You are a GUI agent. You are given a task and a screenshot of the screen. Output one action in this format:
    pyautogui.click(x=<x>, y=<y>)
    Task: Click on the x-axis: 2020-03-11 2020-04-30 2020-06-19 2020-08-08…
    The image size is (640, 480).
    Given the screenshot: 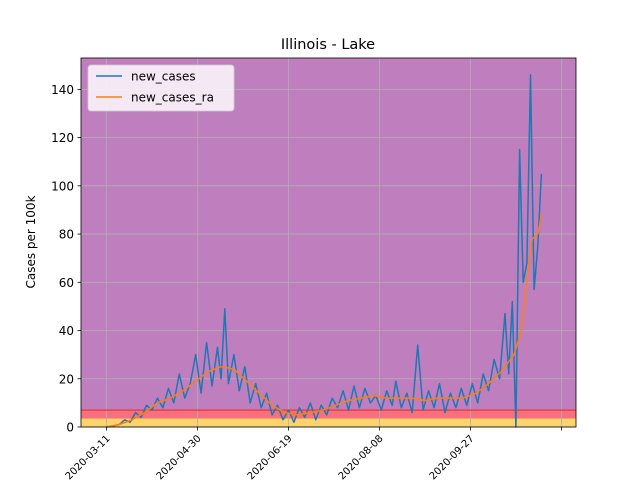 What is the action you would take?
    pyautogui.click(x=313, y=453)
    